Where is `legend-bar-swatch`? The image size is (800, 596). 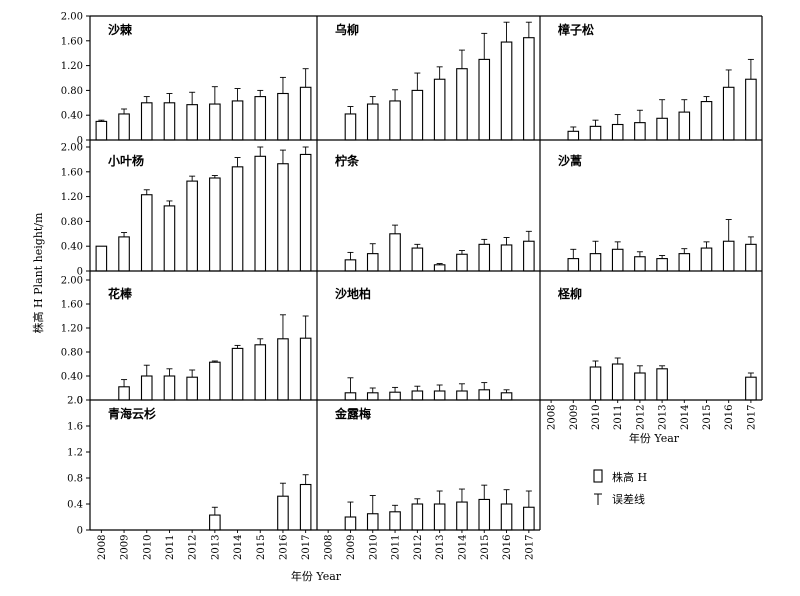 legend-bar-swatch is located at coordinates (598, 476).